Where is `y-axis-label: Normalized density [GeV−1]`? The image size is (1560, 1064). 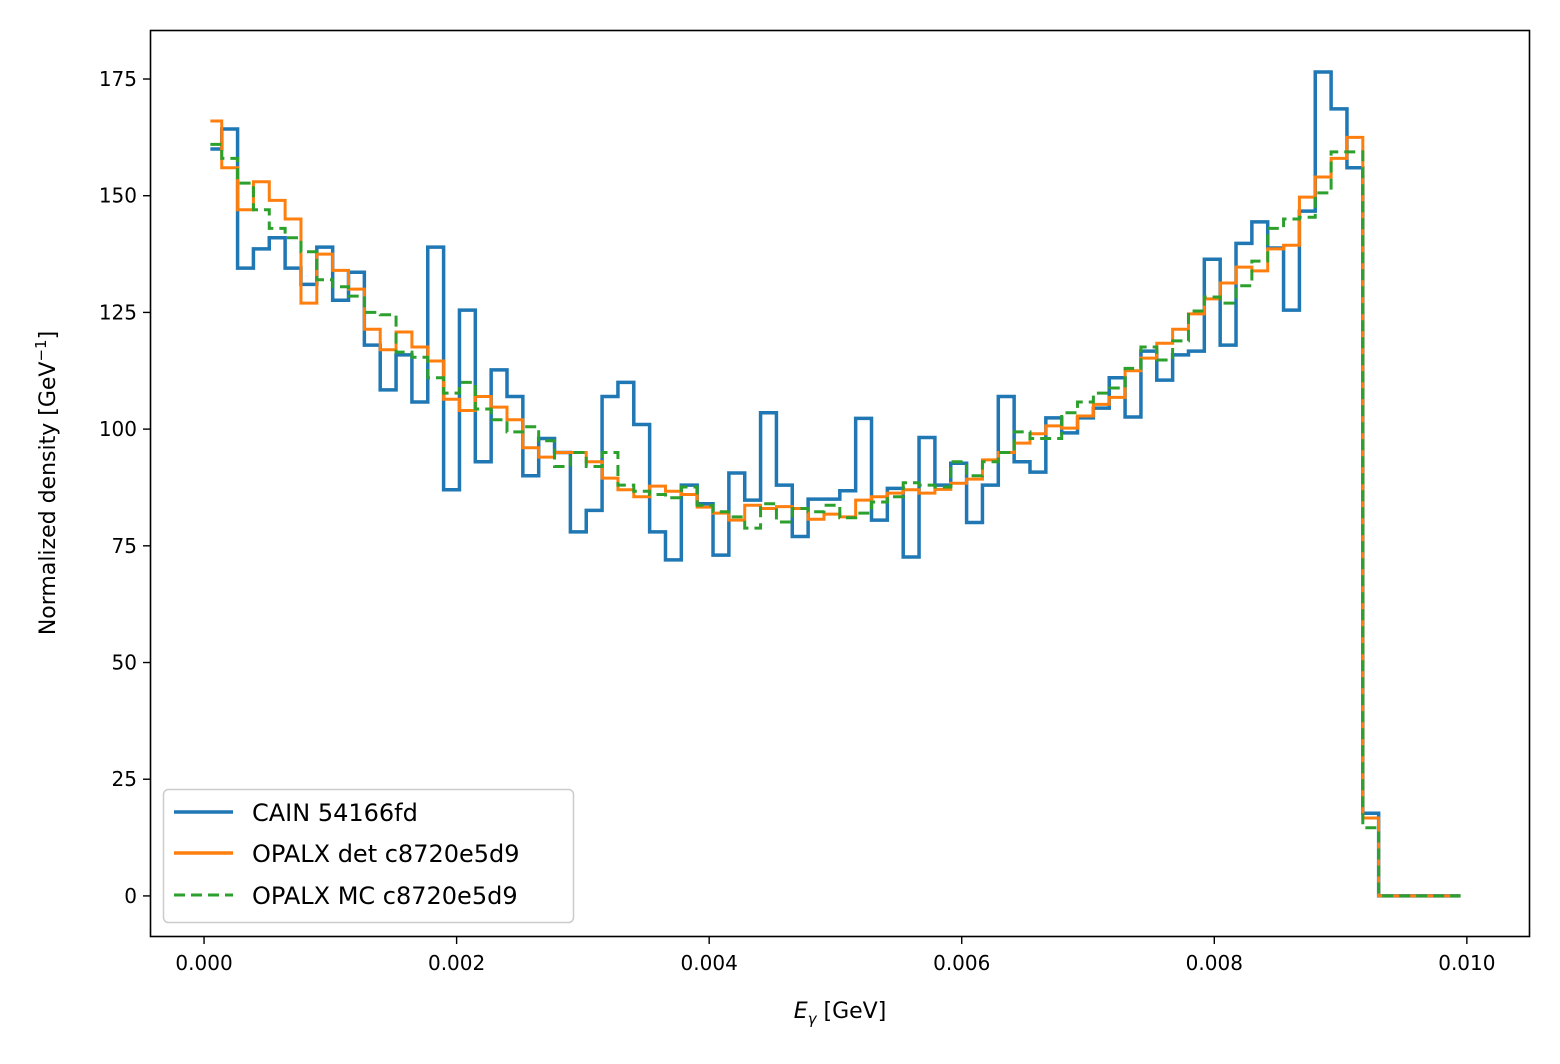 y-axis-label: Normalized density [GeV−1] is located at coordinates (46, 483).